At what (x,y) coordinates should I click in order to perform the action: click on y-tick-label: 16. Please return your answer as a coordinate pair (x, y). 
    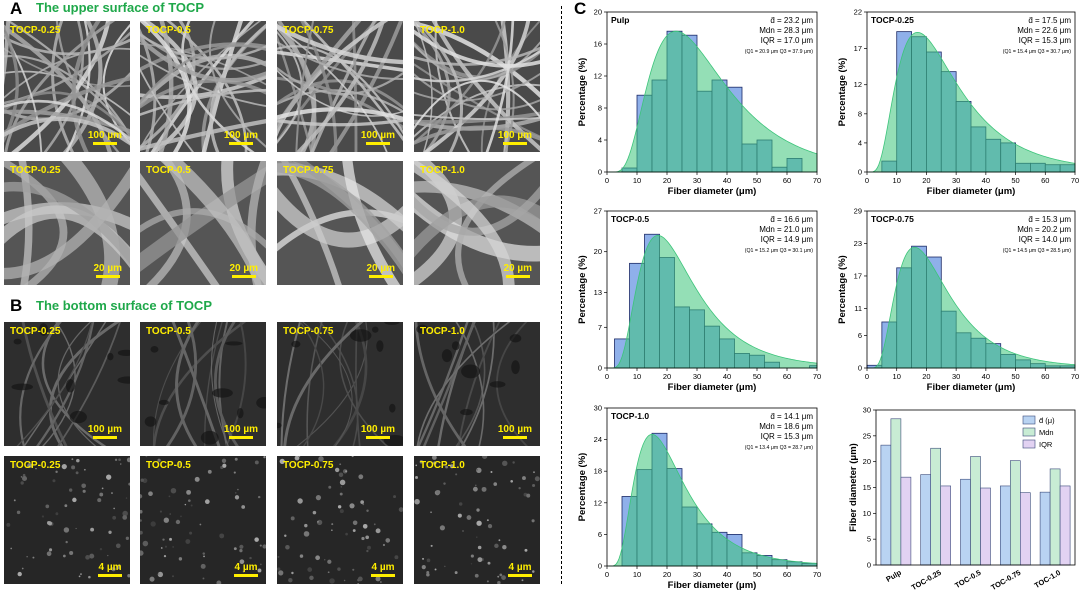
    Looking at the image, I should click on (598, 44).